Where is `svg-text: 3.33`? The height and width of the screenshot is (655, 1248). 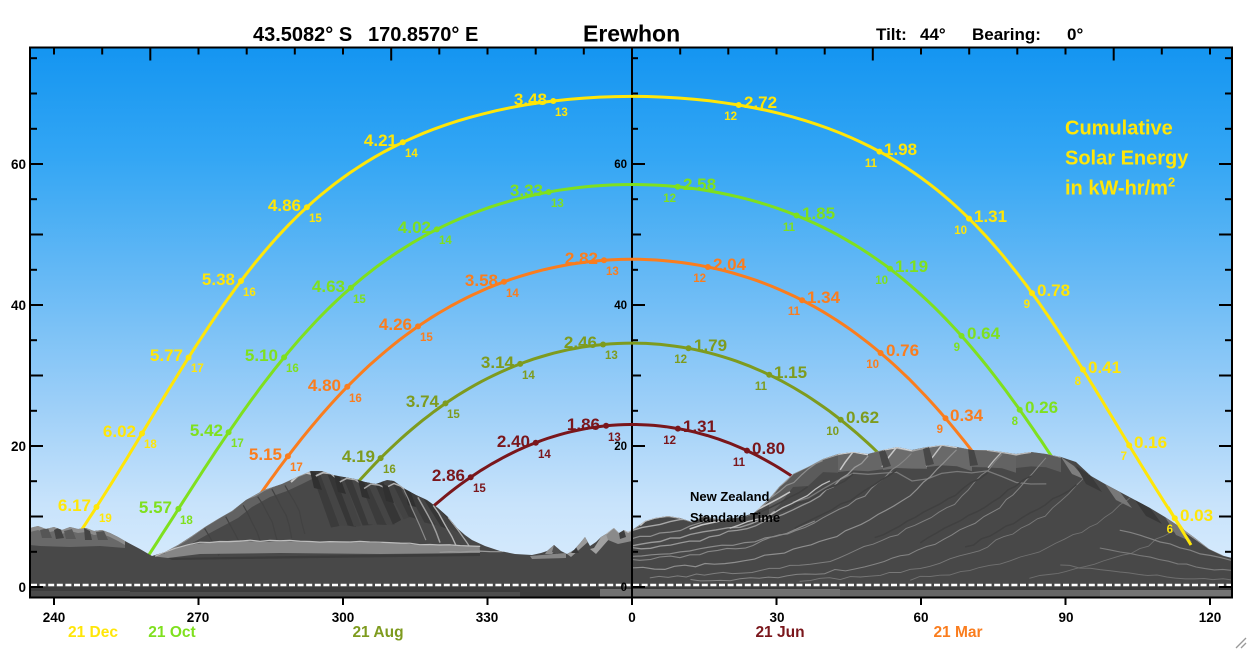
svg-text: 3.33 is located at coordinates (526, 190).